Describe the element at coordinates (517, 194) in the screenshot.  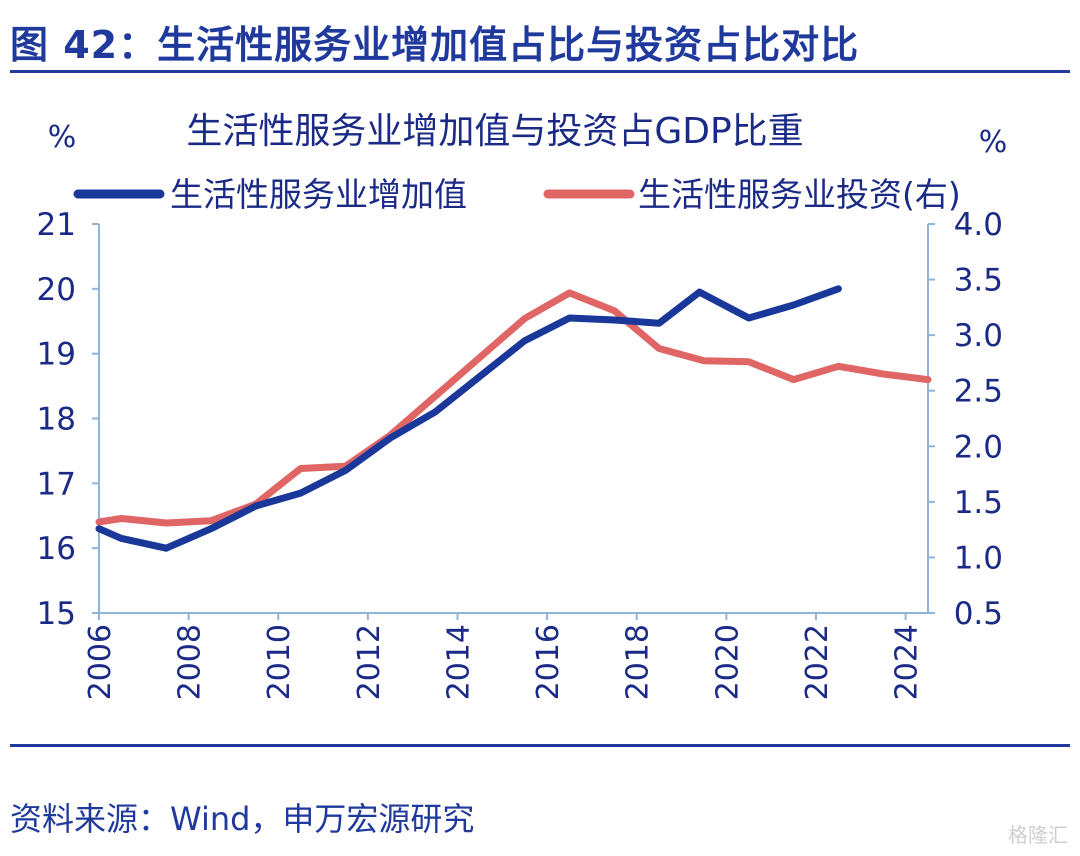
I see `legend: 生活性服务业增加值 生活性服务业投资(右)` at that location.